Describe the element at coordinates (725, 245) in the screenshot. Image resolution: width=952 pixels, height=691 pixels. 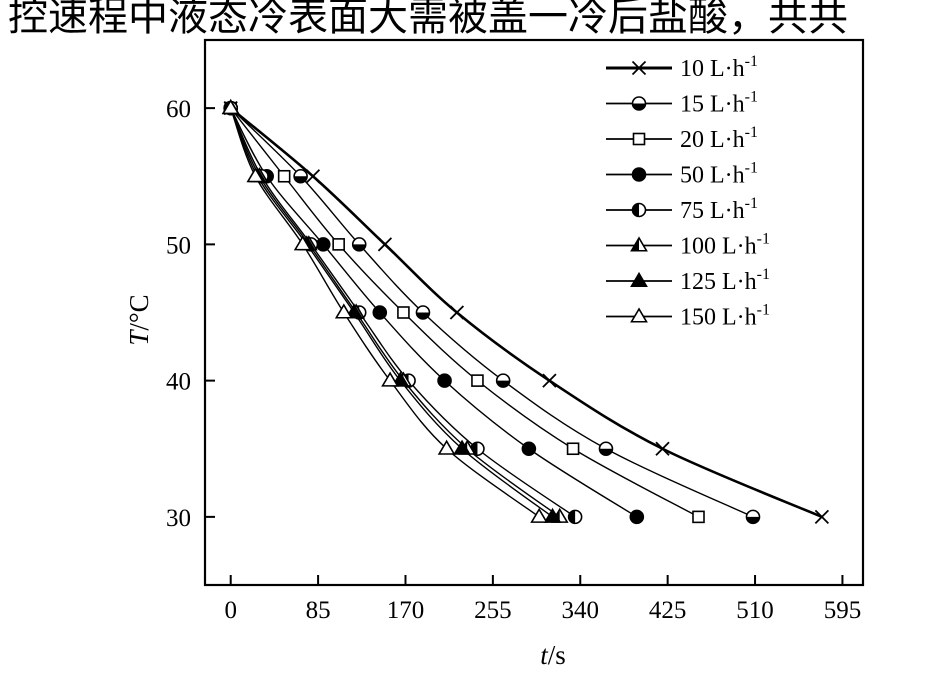
I see `legend-label: 100 L·h-1` at that location.